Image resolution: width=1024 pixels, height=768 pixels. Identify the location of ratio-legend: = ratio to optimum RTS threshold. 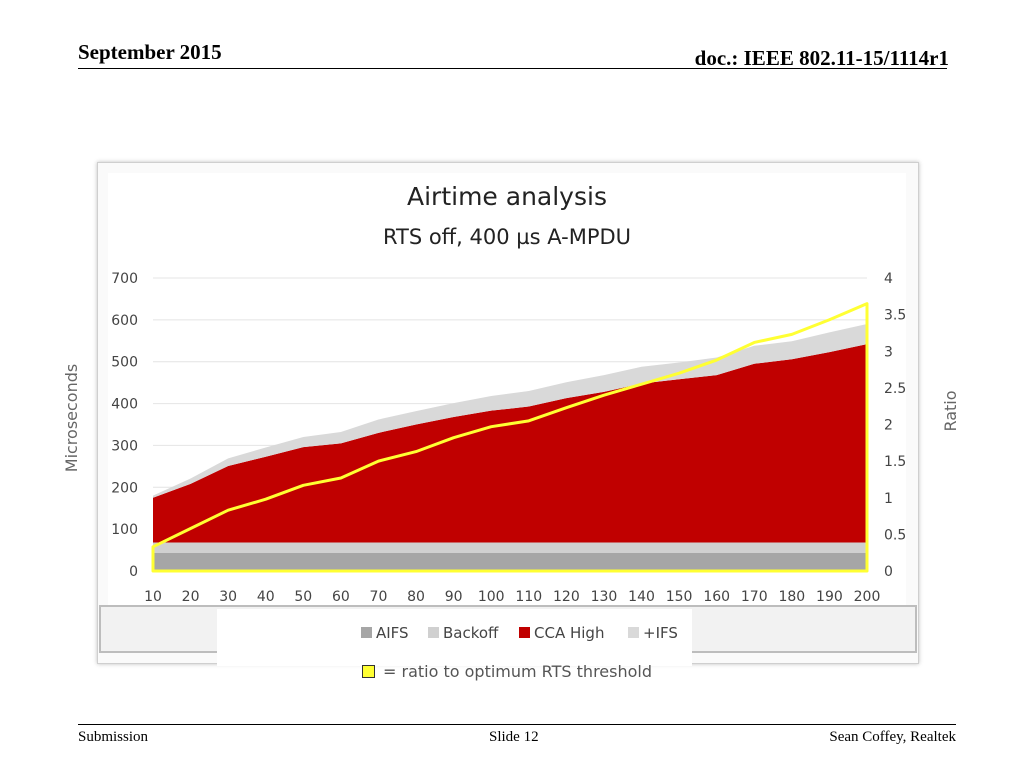
(507, 671).